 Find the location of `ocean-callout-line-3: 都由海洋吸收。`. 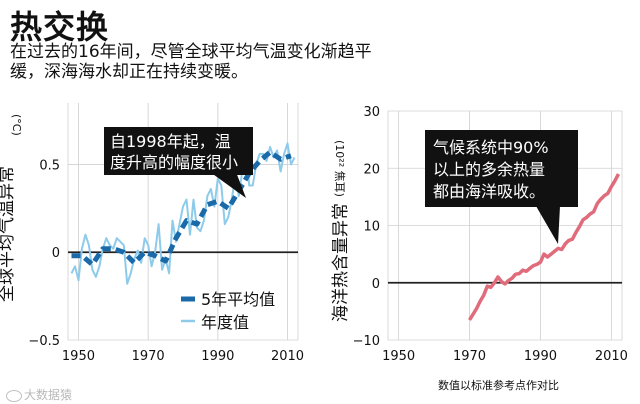

ocean-callout-line-3: 都由海洋吸收。 is located at coordinates (489, 191).